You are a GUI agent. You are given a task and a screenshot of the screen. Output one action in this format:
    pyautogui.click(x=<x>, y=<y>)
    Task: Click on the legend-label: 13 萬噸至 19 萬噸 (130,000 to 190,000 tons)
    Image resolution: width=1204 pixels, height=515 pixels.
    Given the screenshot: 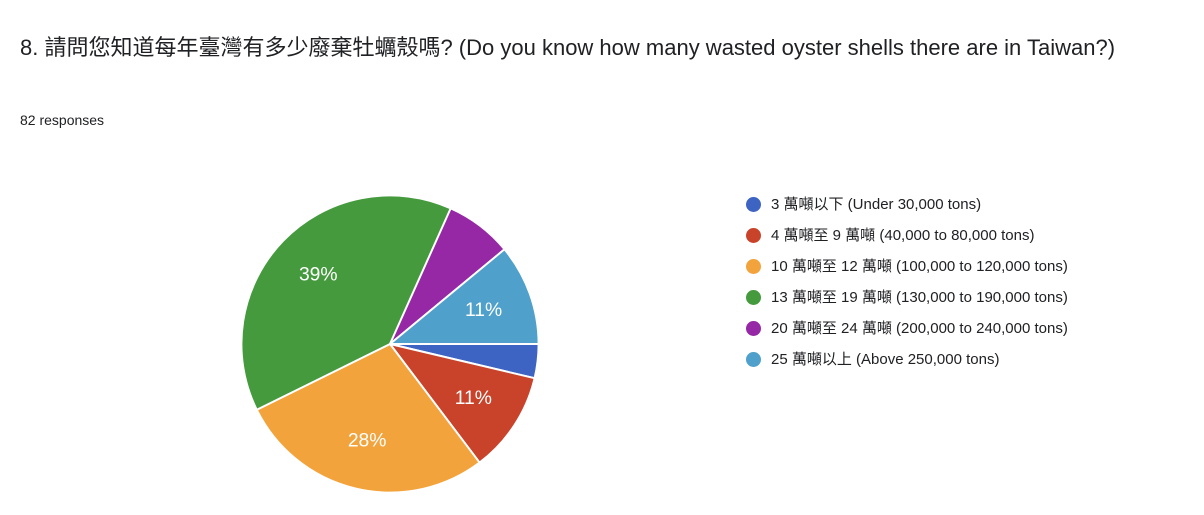 What is the action you would take?
    pyautogui.click(x=919, y=297)
    